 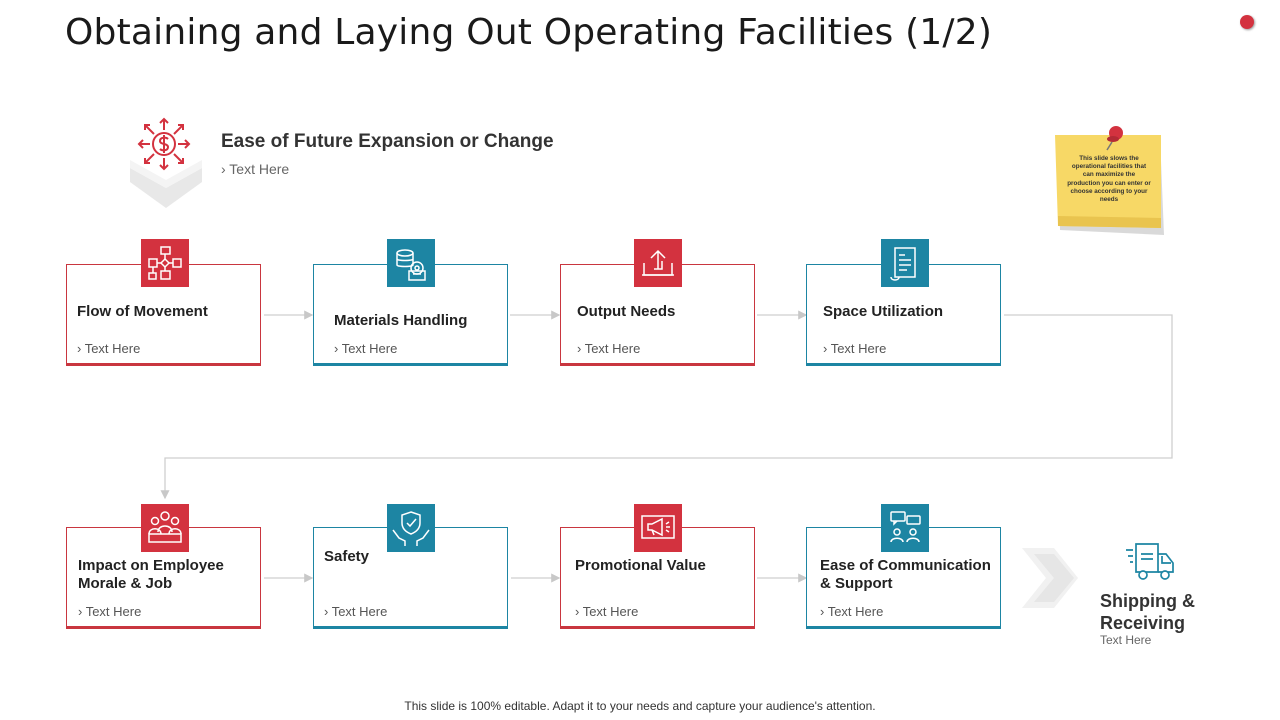 I want to click on team-people-icon, so click(x=165, y=528).